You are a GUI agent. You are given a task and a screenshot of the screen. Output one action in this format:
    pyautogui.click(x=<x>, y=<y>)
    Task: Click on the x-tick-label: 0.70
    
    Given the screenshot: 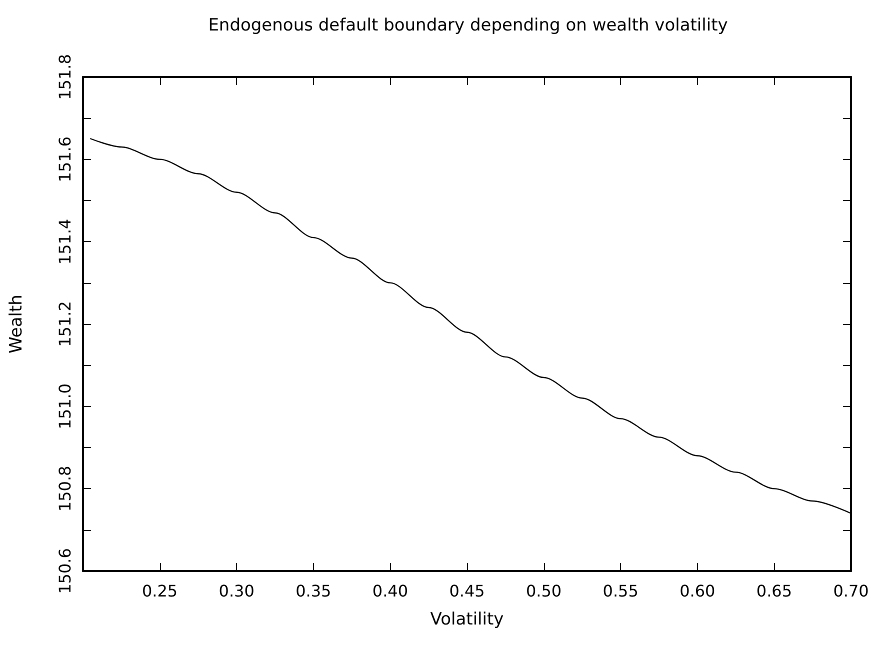 What is the action you would take?
    pyautogui.click(x=851, y=591)
    